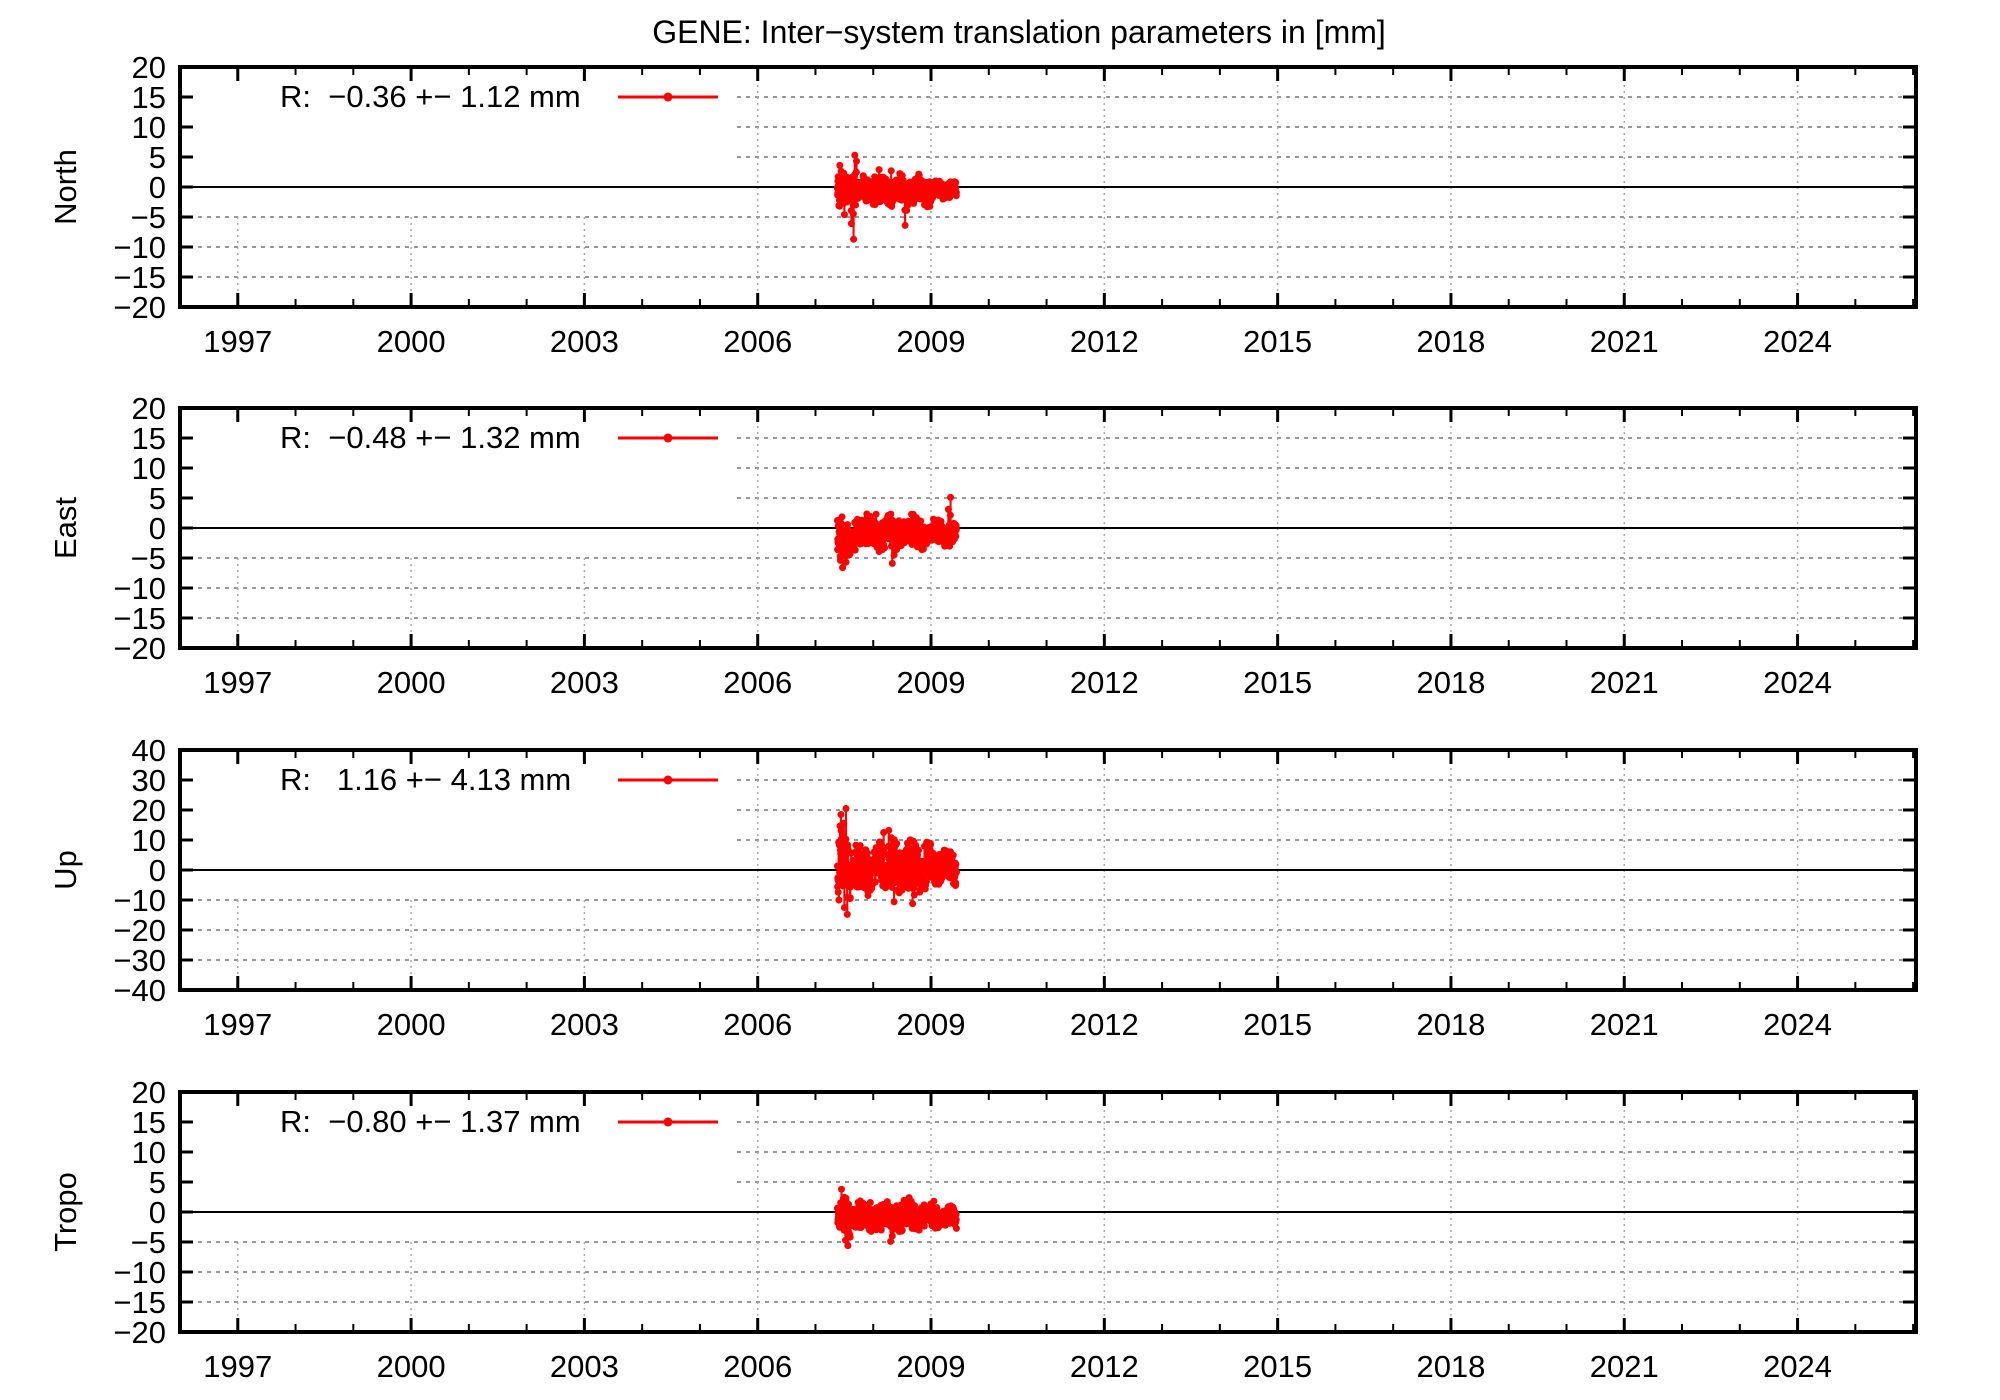  Describe the element at coordinates (139, 990) in the screenshot. I see `svg-text: −40` at that location.